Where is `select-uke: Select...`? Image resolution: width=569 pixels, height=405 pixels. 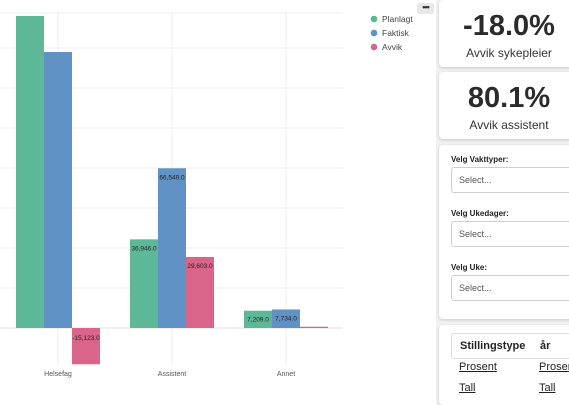 select-uke: Select... is located at coordinates (510, 288).